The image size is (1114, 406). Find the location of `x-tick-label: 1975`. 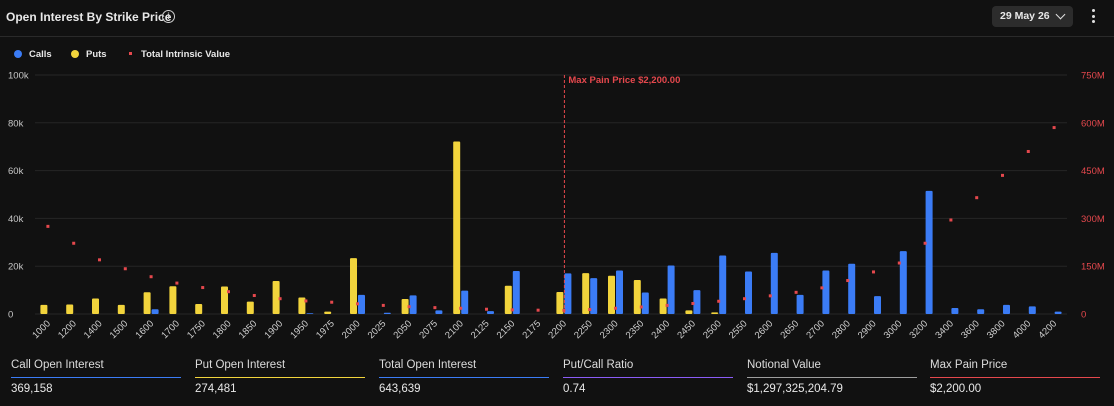

x-tick-label: 1975 is located at coordinates (325, 329).